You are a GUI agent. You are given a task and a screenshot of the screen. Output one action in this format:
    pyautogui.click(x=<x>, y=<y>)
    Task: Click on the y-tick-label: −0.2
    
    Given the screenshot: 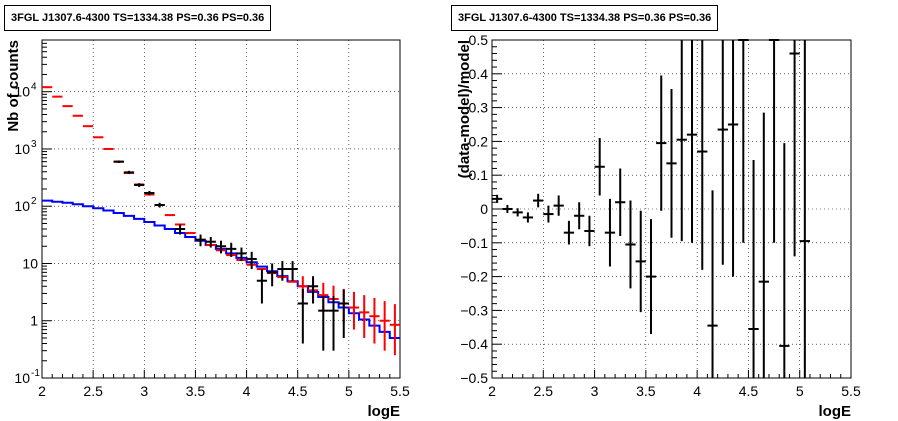 What is the action you would take?
    pyautogui.click(x=474, y=277)
    